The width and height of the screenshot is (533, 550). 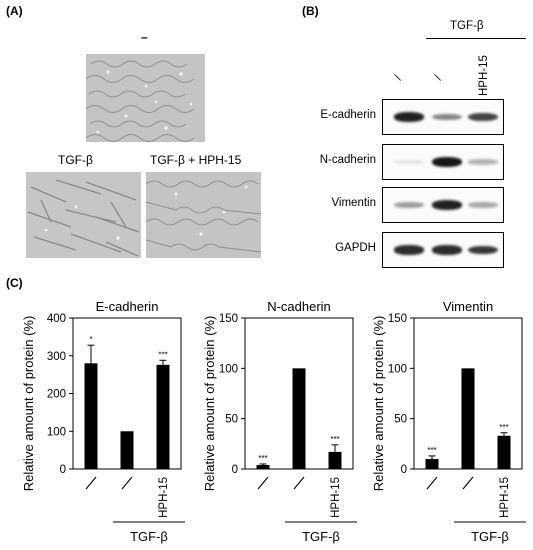 I want to click on micrograph-tgf, so click(x=83, y=215).